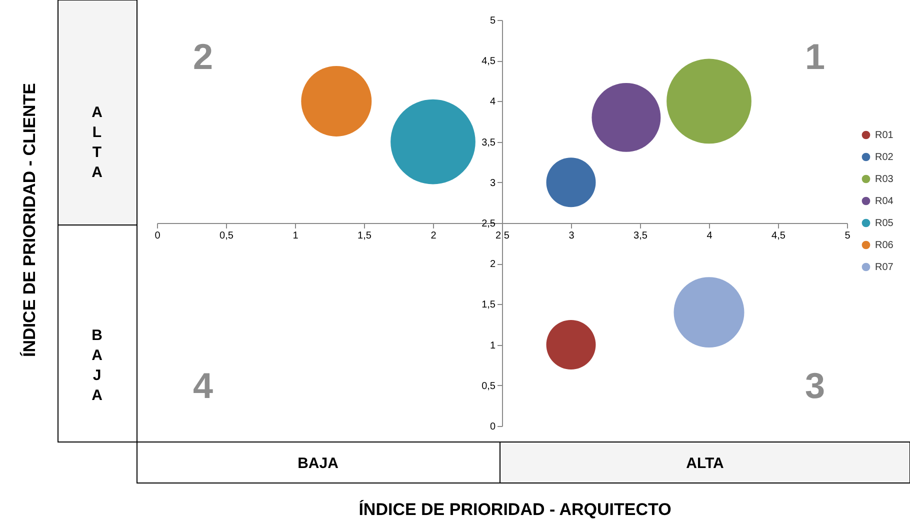 This screenshot has width=910, height=526. I want to click on x-tick-label: 4, so click(709, 236).